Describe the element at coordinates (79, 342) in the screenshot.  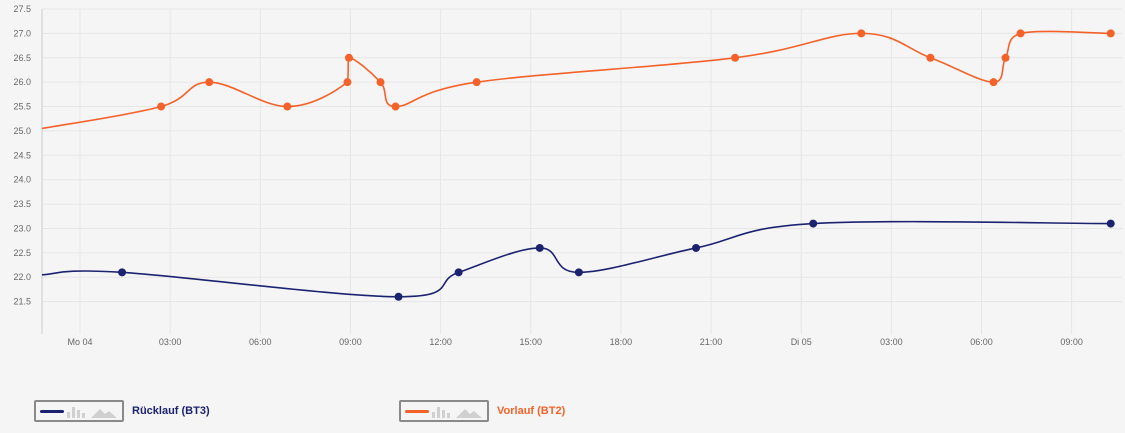
I see `x-tick-label: Mo 04` at that location.